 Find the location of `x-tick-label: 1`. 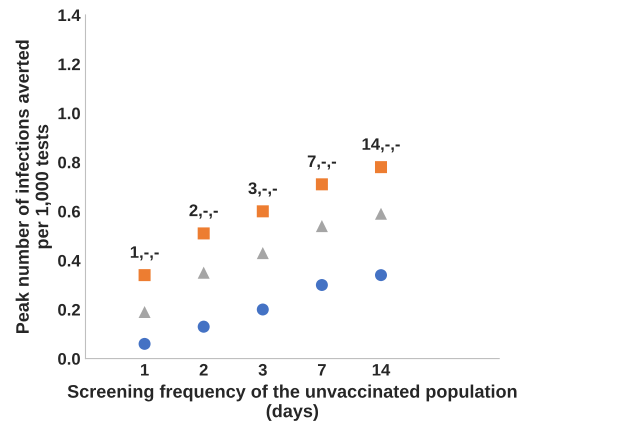

x-tick-label: 1 is located at coordinates (145, 370).